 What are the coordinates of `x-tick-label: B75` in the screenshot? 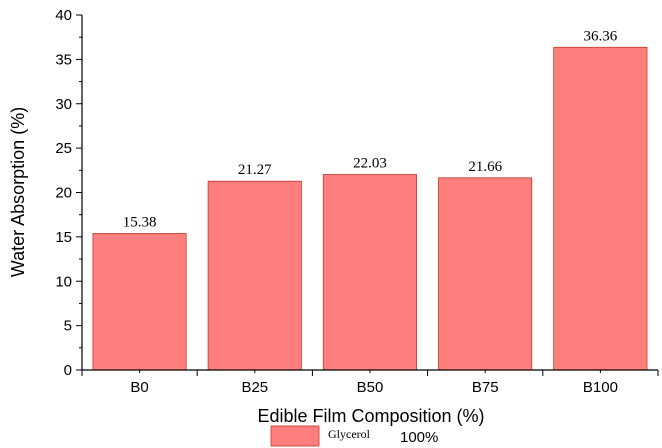 It's located at (485, 387).